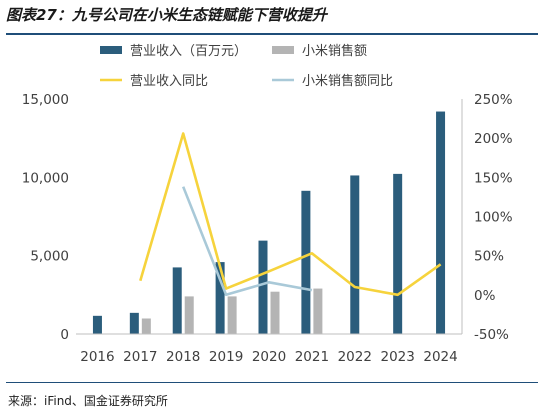 The width and height of the screenshot is (542, 415). What do you see at coordinates (493, 139) in the screenshot?
I see `right-tick-label: 200%` at bounding box center [493, 139].